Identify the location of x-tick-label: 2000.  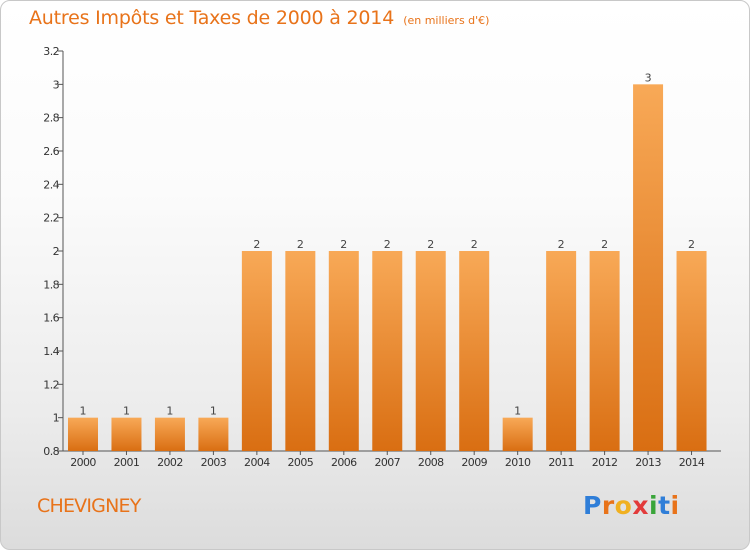
(83, 462).